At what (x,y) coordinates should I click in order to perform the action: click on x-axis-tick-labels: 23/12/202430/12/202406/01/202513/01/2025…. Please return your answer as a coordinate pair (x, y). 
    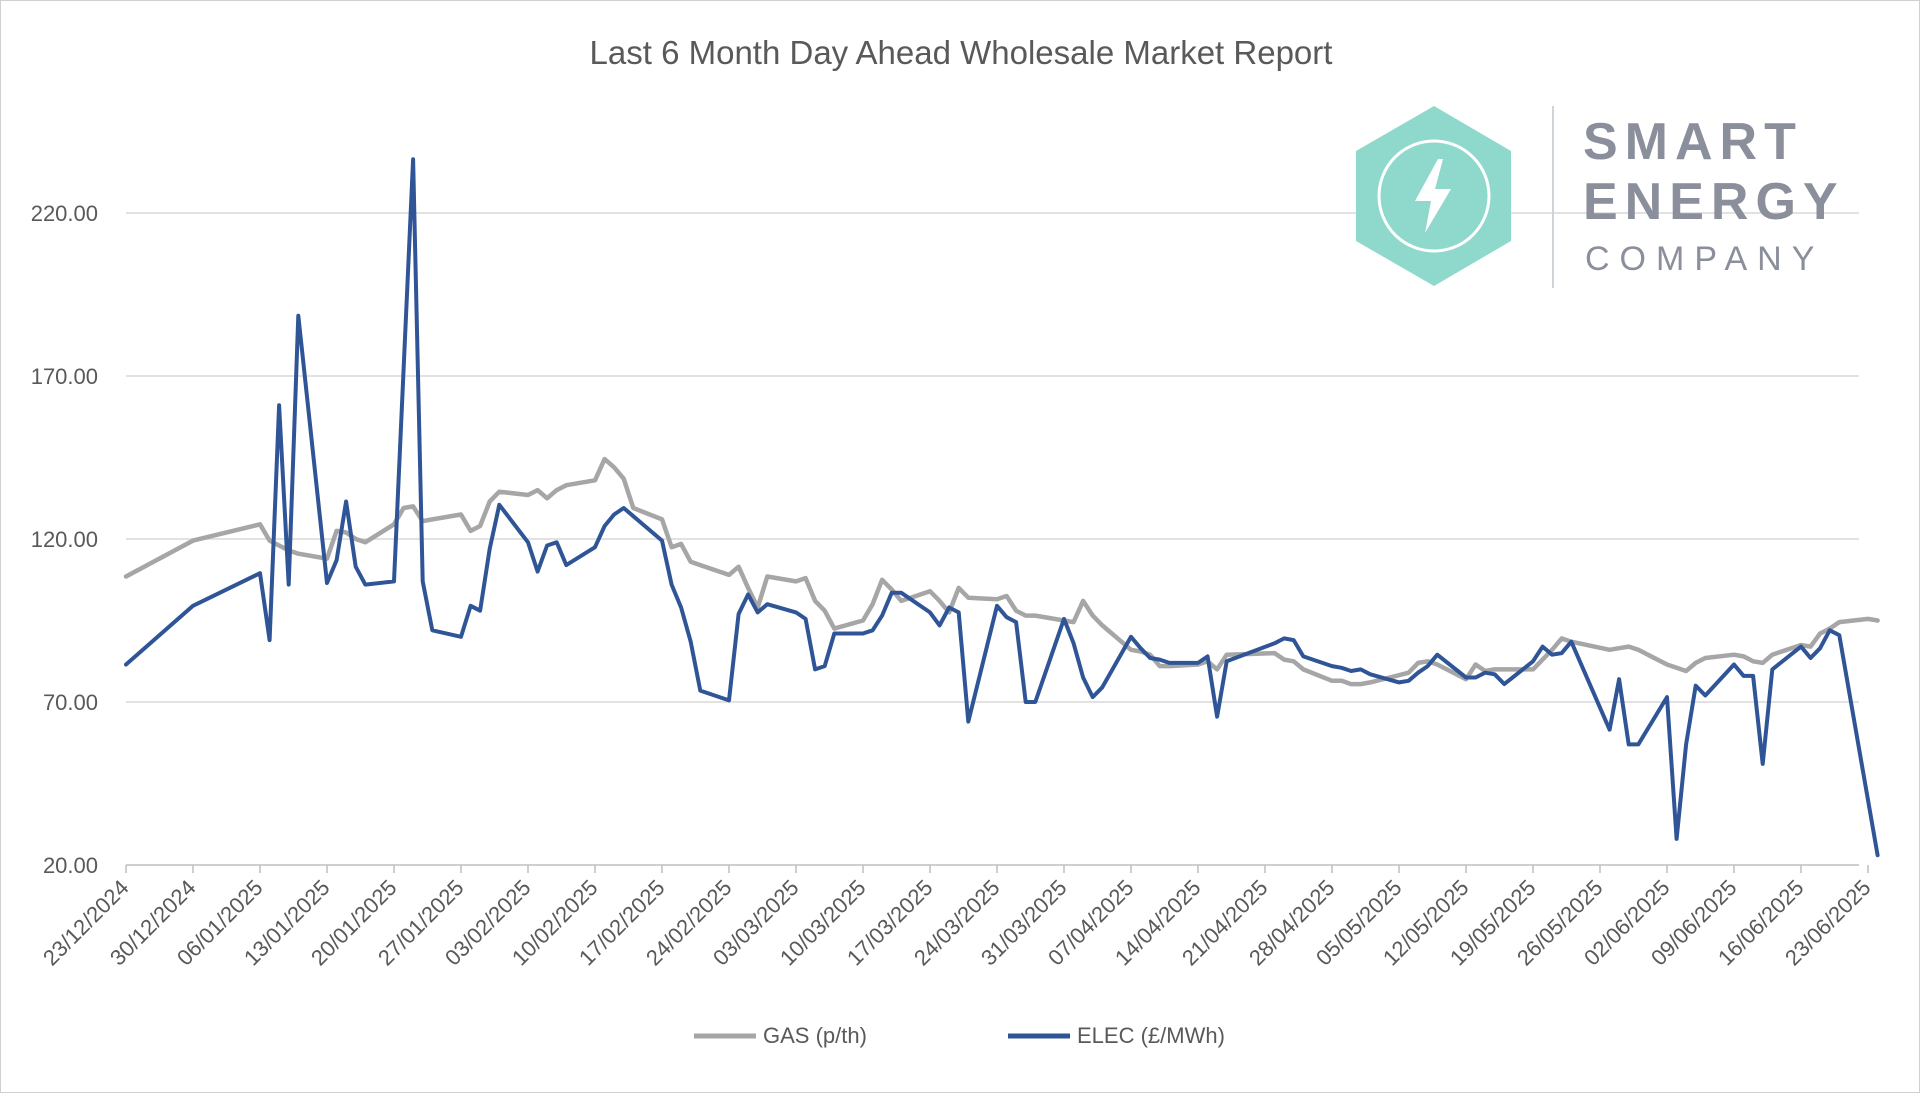
    Looking at the image, I should click on (957, 923).